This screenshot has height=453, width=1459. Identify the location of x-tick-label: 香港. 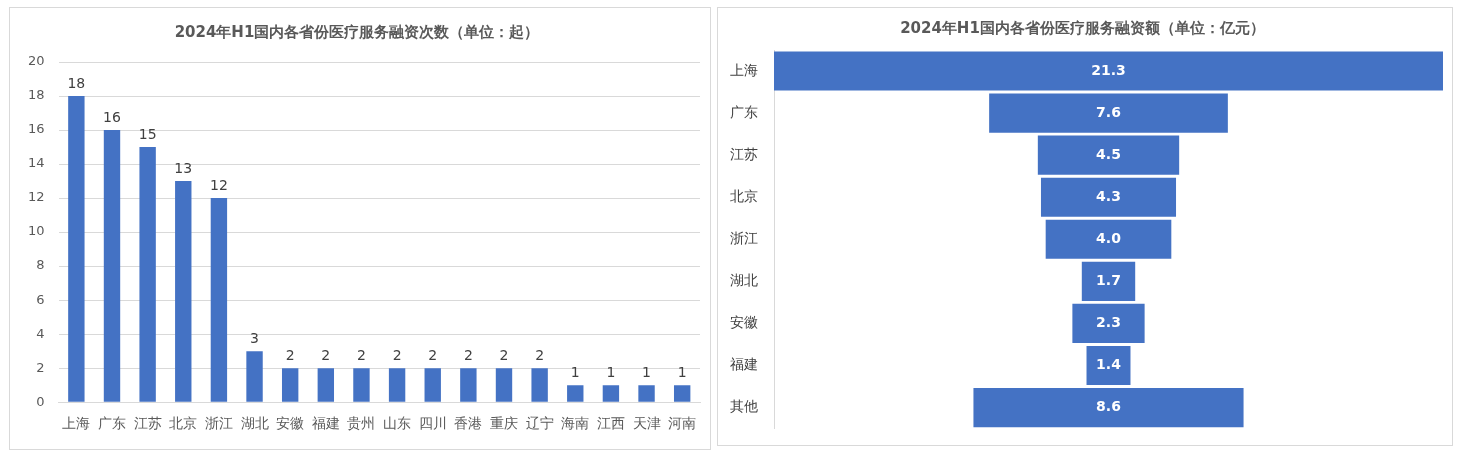
(468, 423).